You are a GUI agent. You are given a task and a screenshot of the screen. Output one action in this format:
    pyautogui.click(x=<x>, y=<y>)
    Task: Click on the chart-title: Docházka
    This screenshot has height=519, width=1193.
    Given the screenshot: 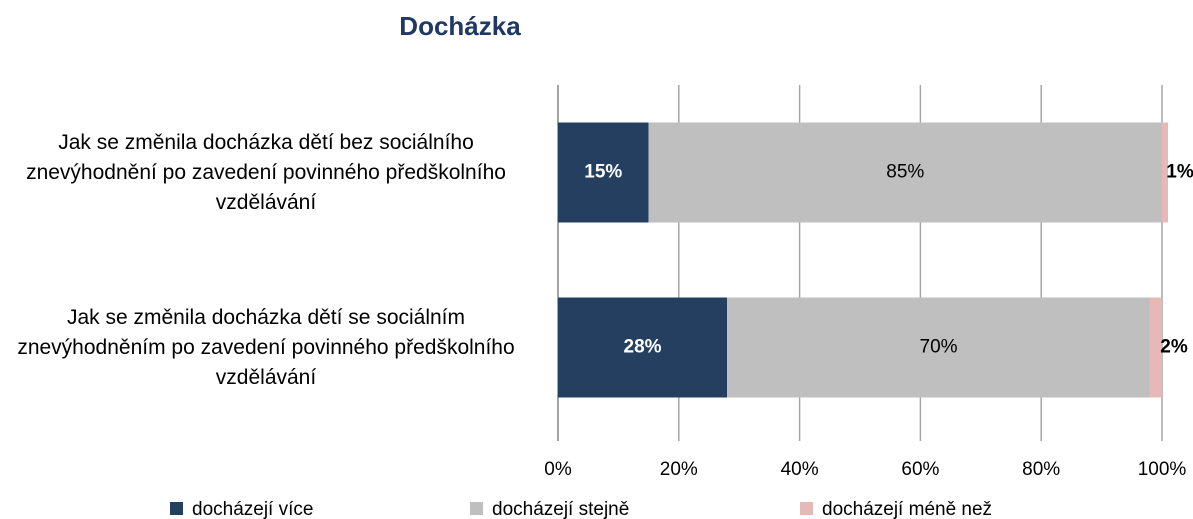 What is the action you would take?
    pyautogui.click(x=460, y=26)
    